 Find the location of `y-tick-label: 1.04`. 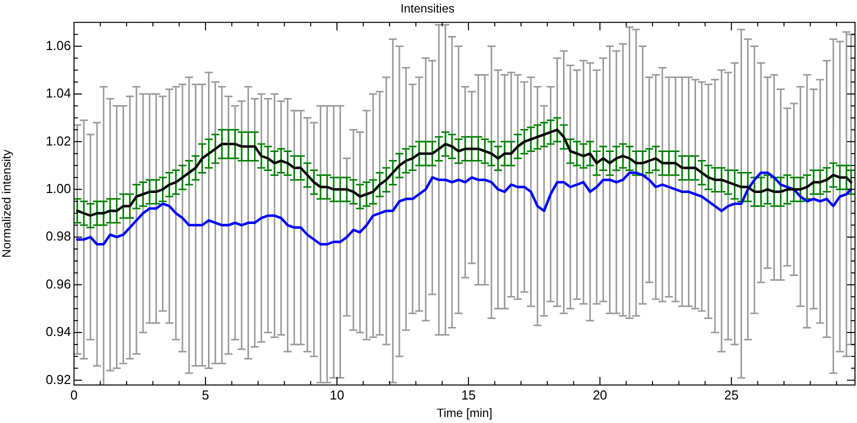

y-tick-label: 1.04 is located at coordinates (58, 93).